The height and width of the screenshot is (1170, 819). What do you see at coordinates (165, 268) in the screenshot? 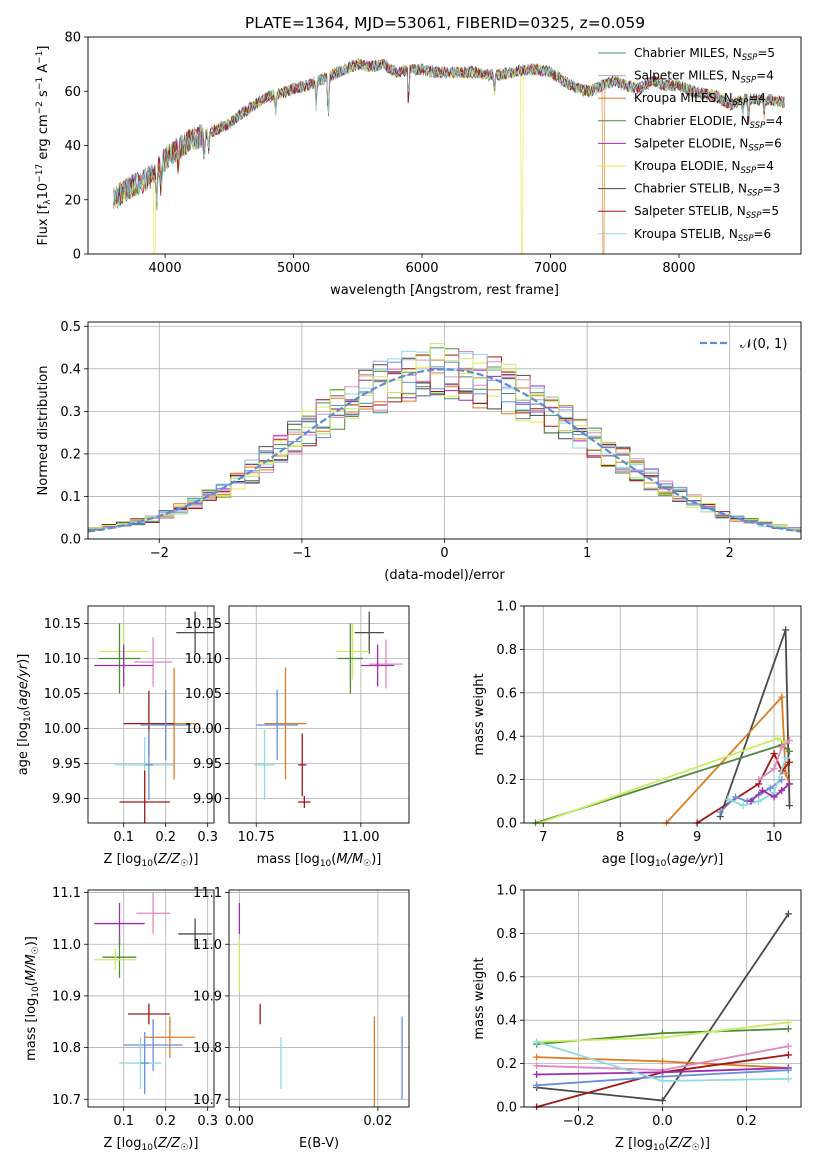
I see `x-tick-label: 4000` at bounding box center [165, 268].